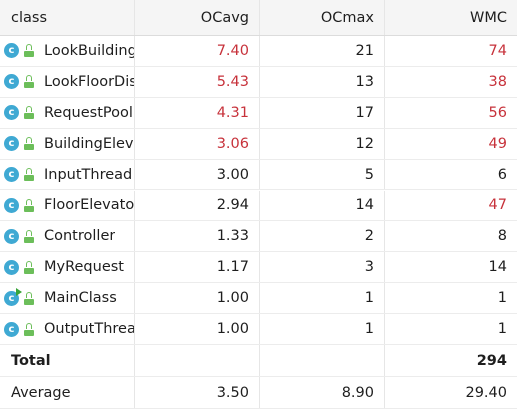 The image size is (517, 412). What do you see at coordinates (197, 81) in the screenshot?
I see `ocavg-cell: 5.43` at bounding box center [197, 81].